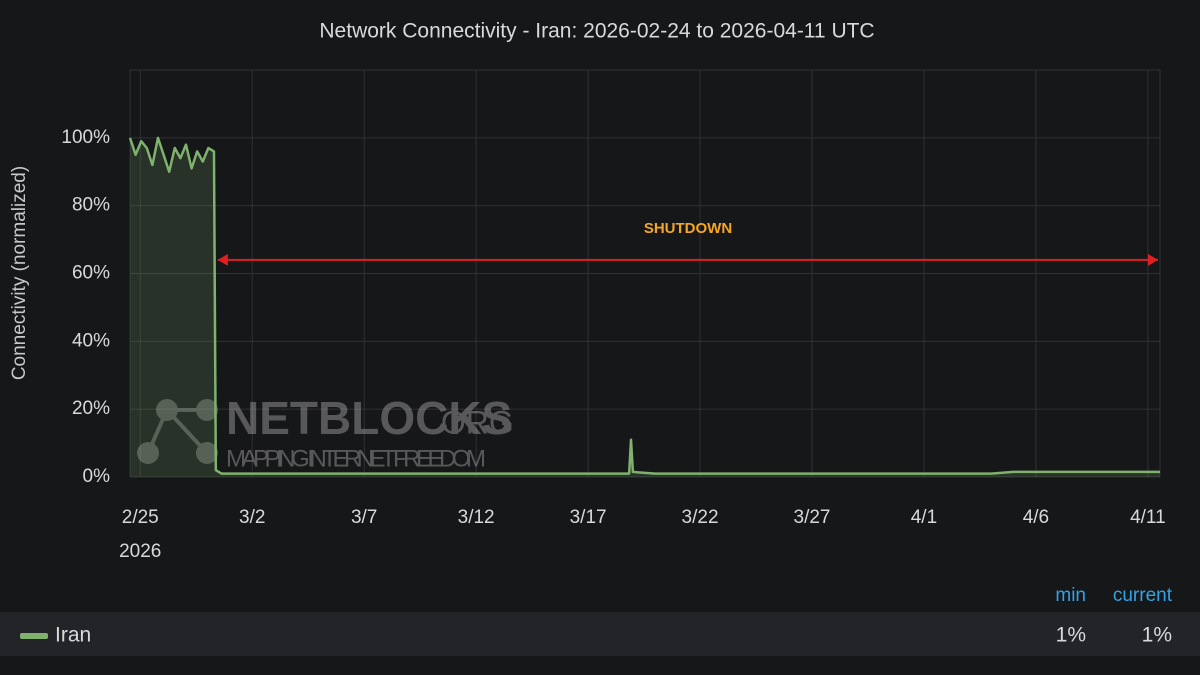 The width and height of the screenshot is (1200, 675). I want to click on x-tick-label: 4/11, so click(1148, 517).